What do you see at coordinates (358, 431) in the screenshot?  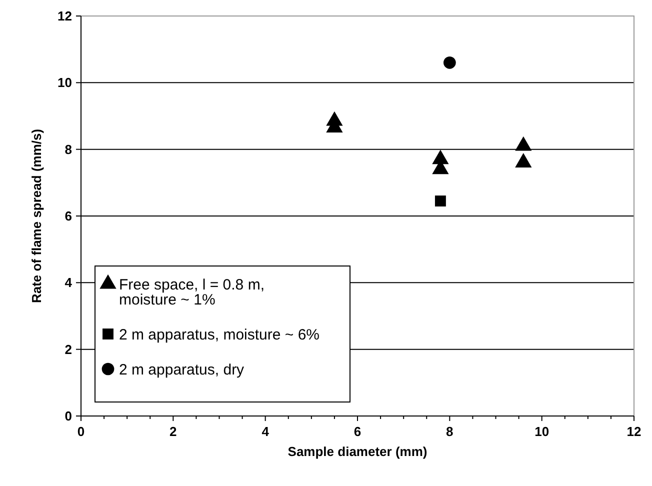 I see `x-tick-label: 6` at bounding box center [358, 431].